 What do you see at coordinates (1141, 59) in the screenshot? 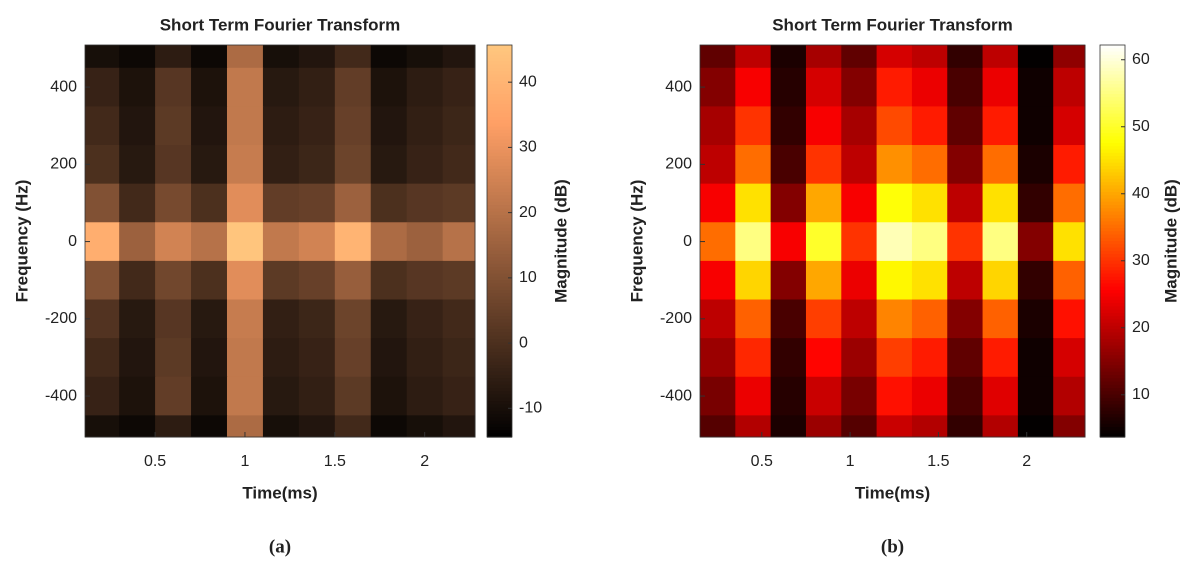
I see `colorbar-tick-label: 60` at bounding box center [1141, 59].